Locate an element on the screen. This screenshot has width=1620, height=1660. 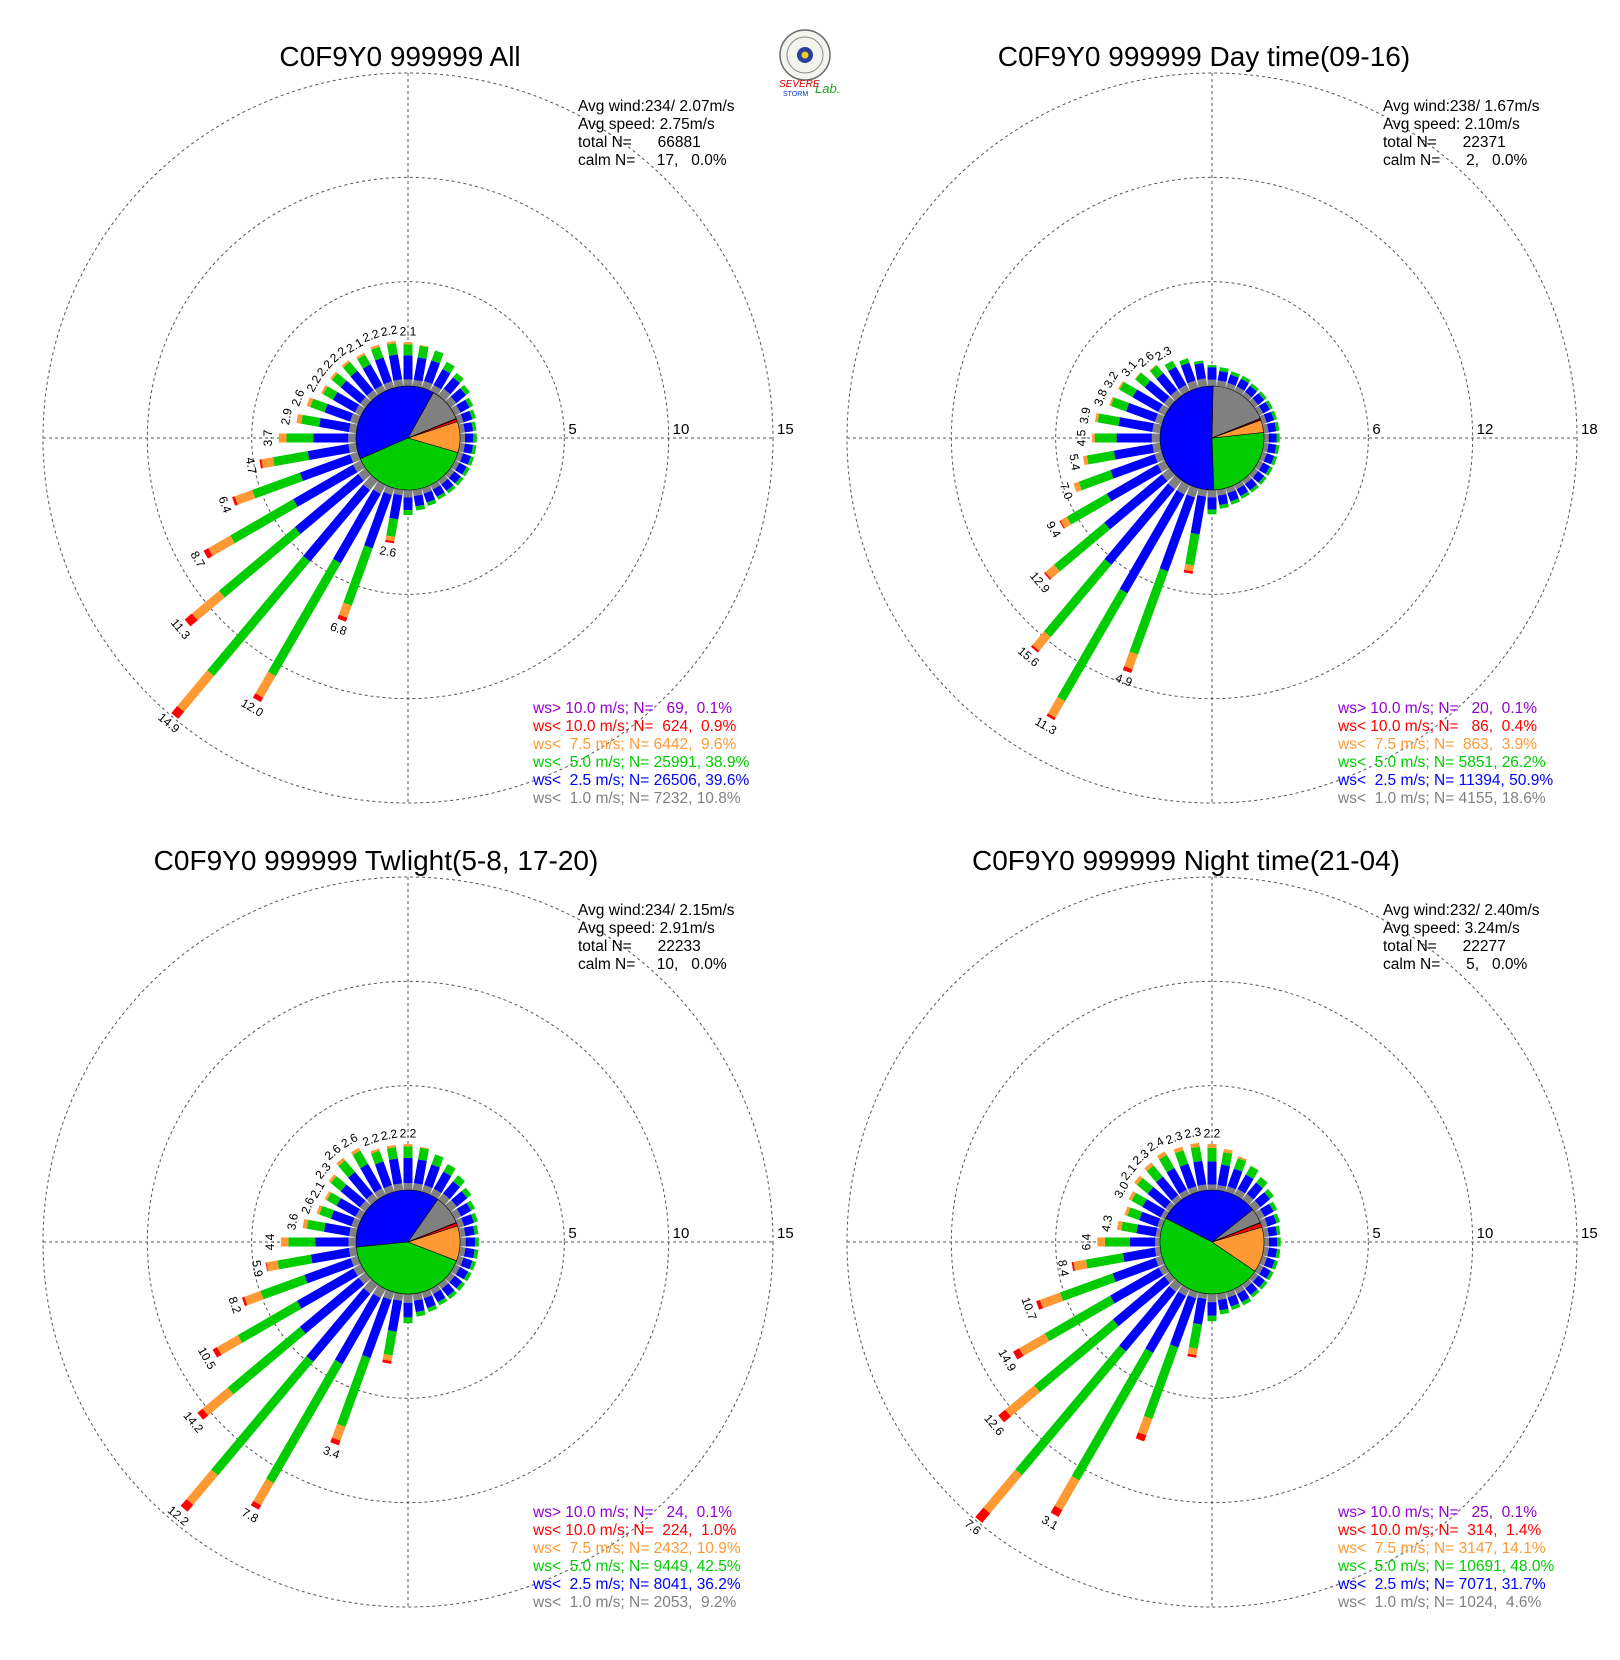
legend-entry: ws< 1.0 m/s; N= 7232, 10.8% is located at coordinates (636, 798).